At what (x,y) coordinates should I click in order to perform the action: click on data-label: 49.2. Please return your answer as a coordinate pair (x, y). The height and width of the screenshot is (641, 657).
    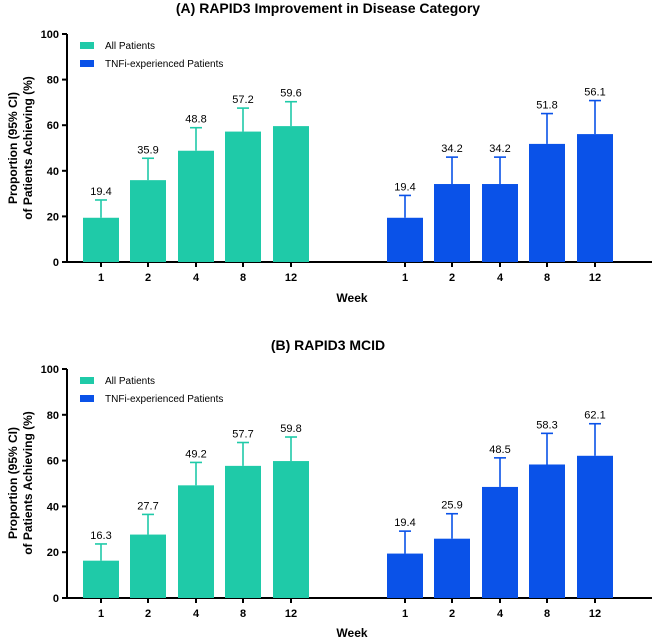
    Looking at the image, I should click on (195, 454).